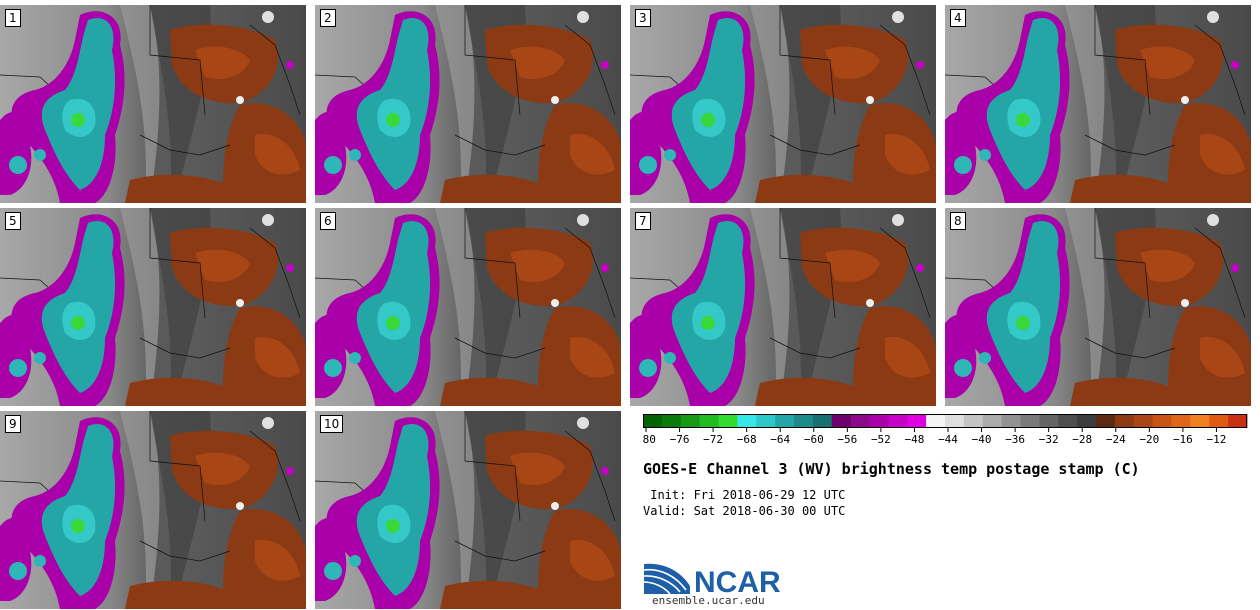 This screenshot has height=610, width=1260. I want to click on panel-number-label: 3, so click(643, 18).